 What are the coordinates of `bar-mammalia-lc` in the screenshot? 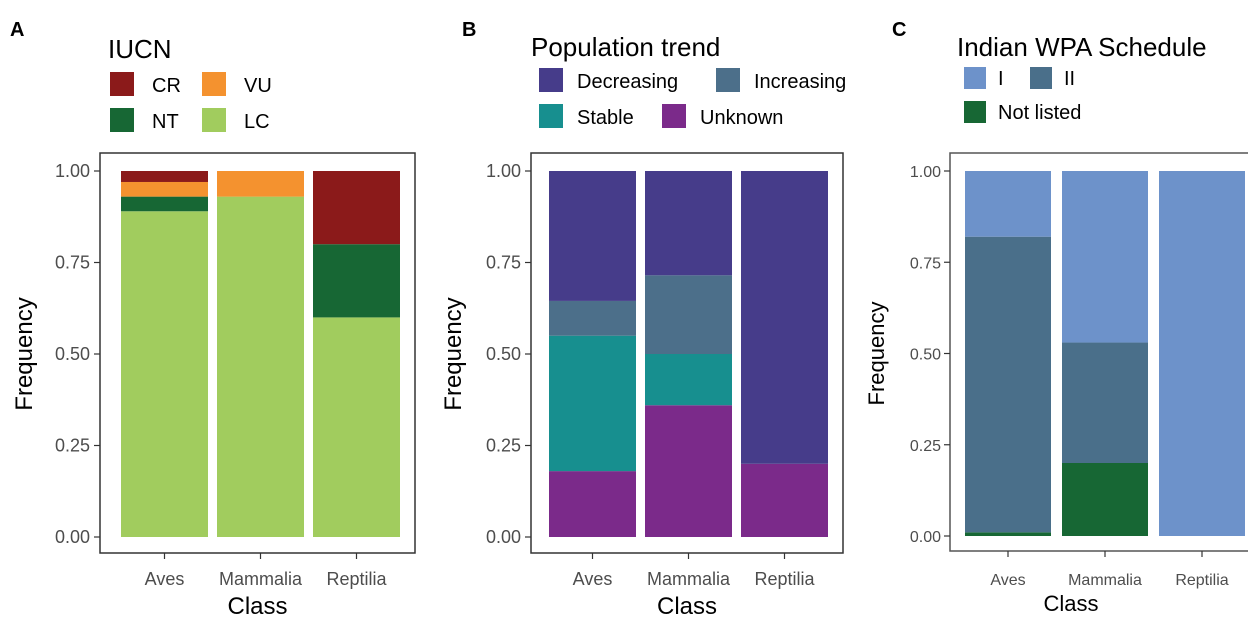 It's located at (260, 366).